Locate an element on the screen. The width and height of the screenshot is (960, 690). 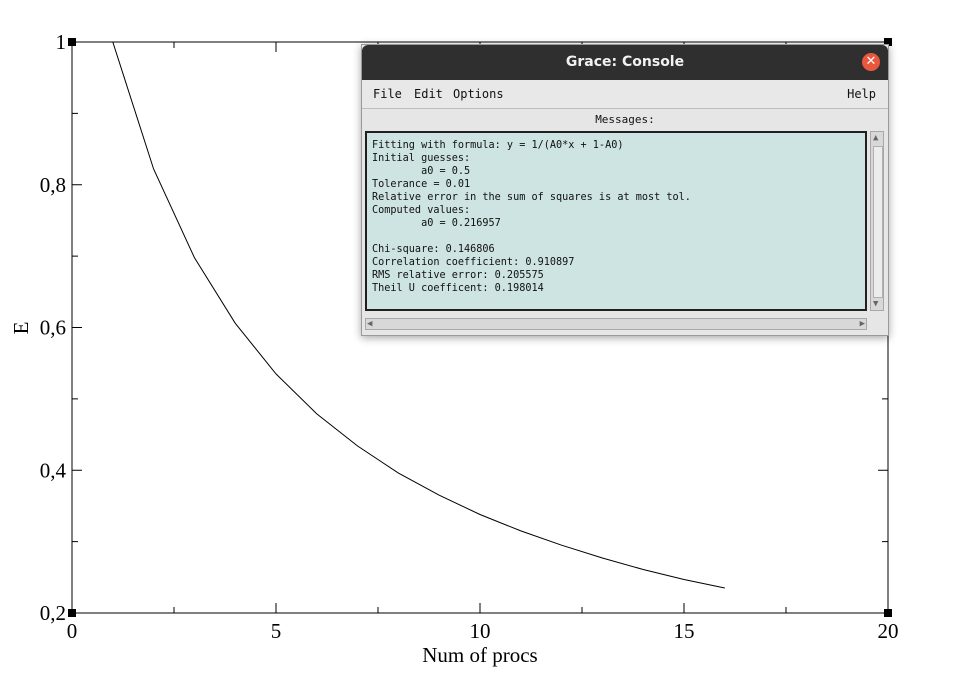
message-line: Computed values: is located at coordinates (421, 210).